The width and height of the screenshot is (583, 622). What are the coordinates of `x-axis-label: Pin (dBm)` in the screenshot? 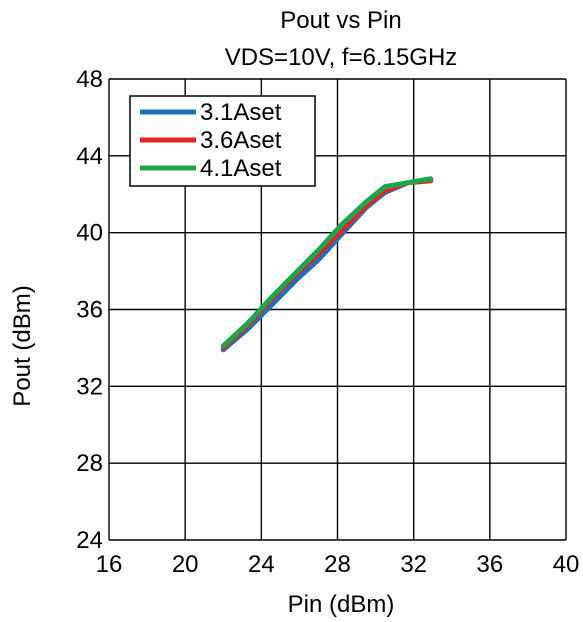 It's located at (341, 604).